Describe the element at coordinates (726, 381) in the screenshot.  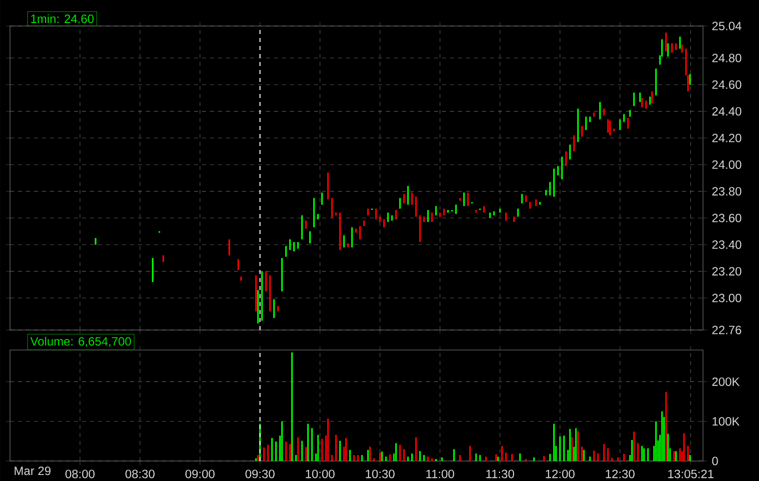
I see `y-tick-label: 200K` at that location.